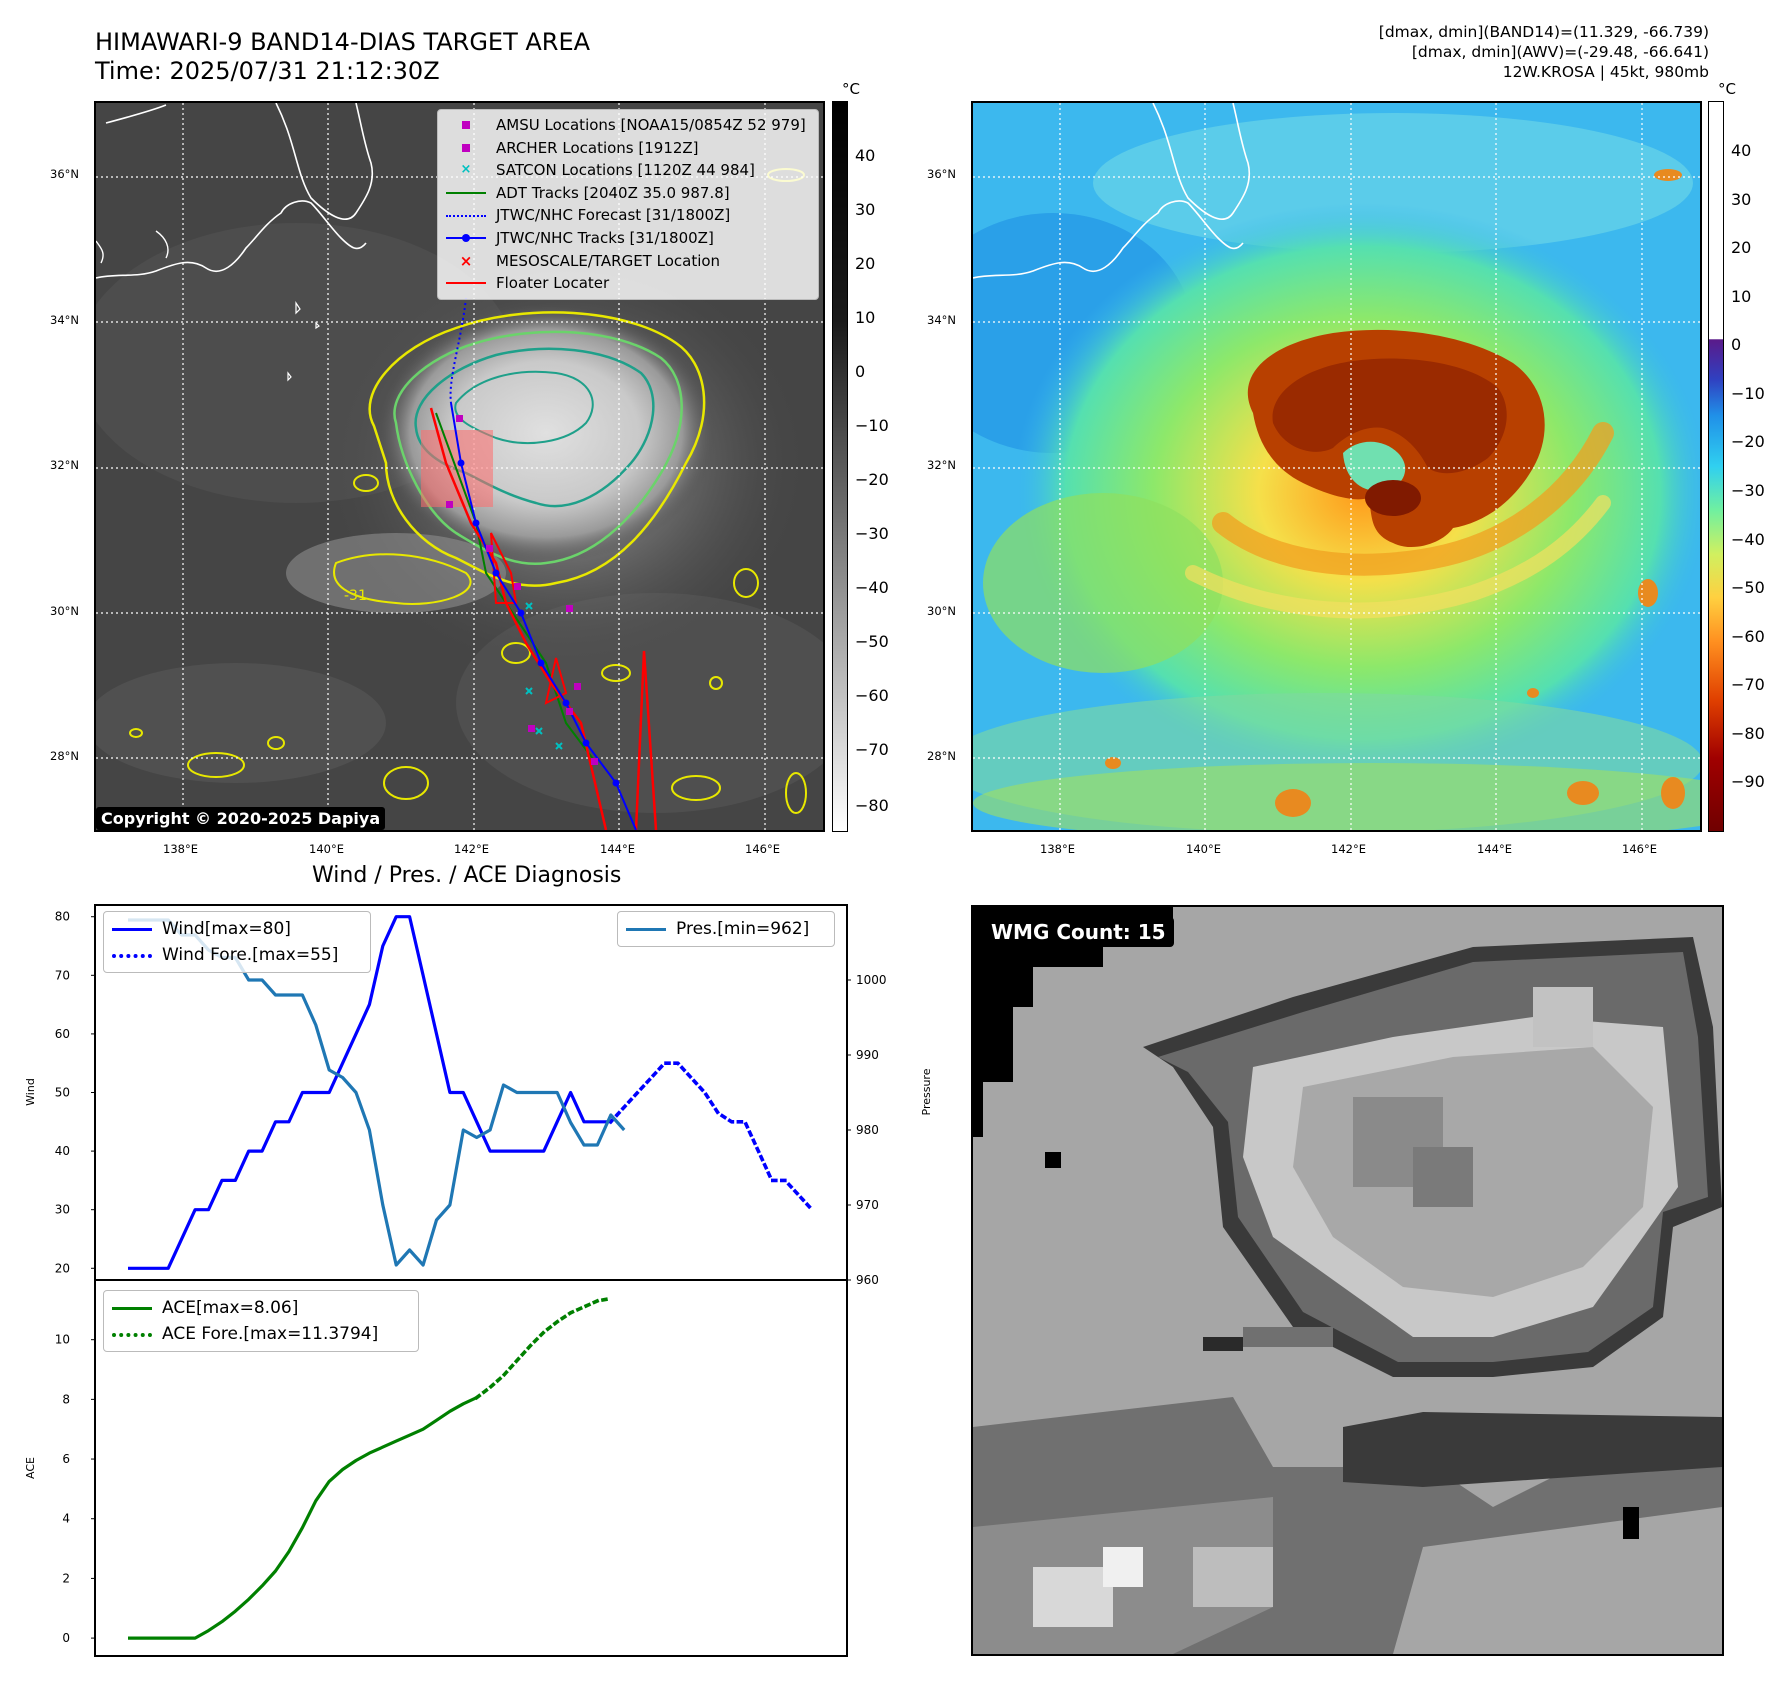 The image size is (1788, 1690). Describe the element at coordinates (872, 695) in the screenshot. I see `colorbar-tick: −60` at that location.